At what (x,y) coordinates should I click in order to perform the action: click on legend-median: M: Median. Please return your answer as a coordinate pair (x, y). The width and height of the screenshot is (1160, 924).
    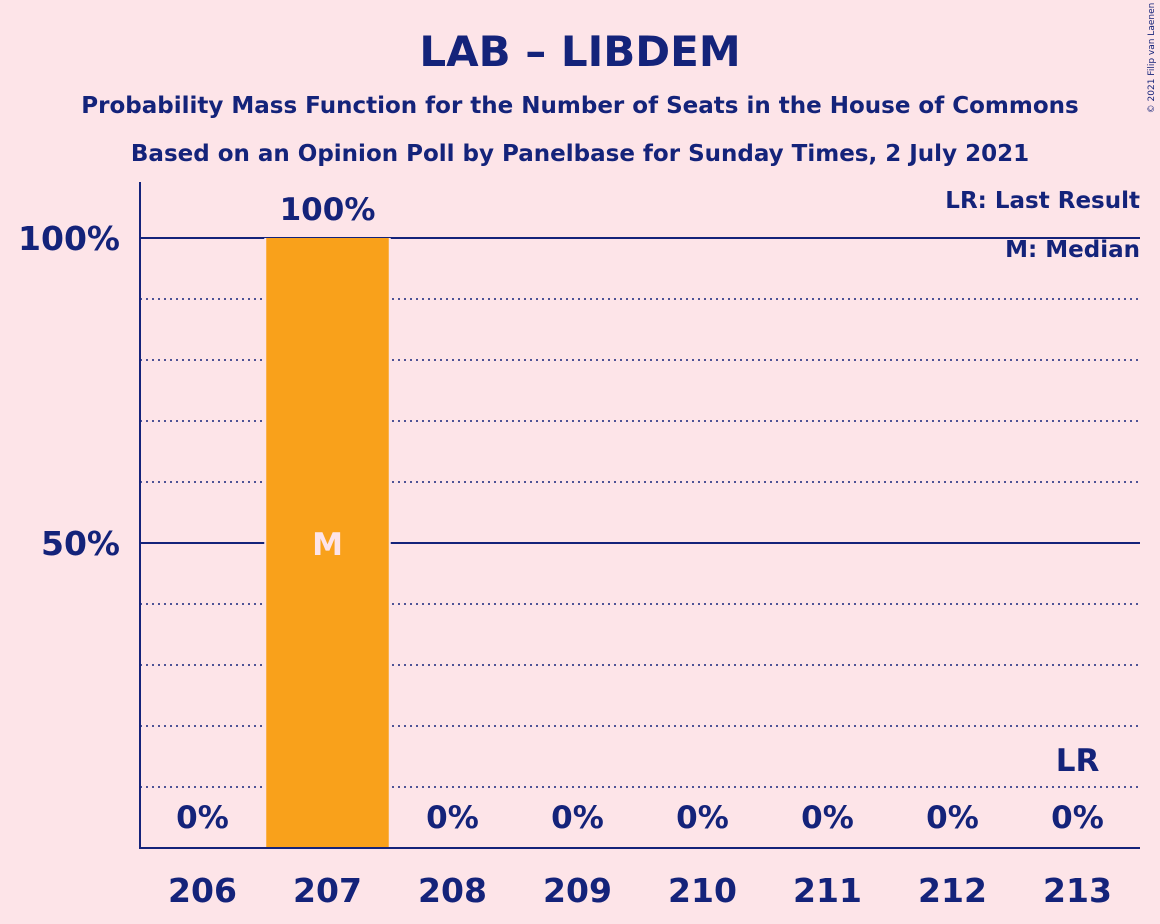
    Looking at the image, I should click on (1072, 250).